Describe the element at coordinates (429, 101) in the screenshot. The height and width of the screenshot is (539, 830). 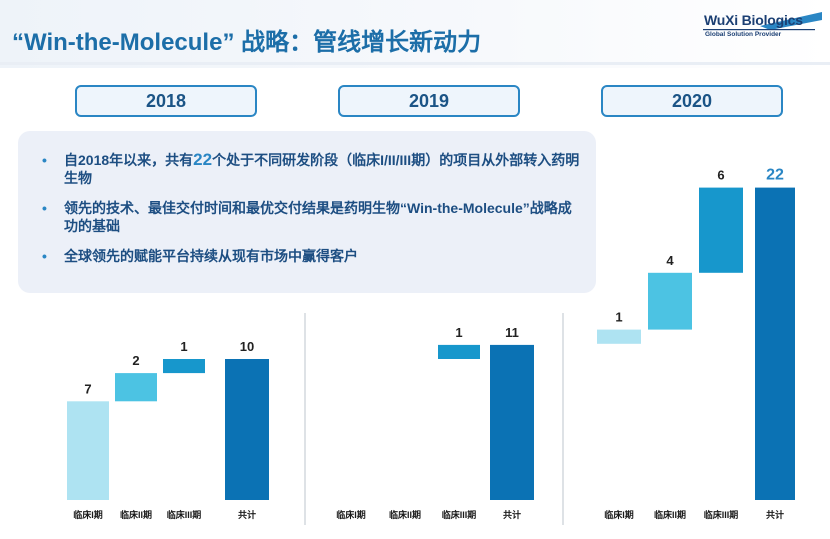
I see `year-box-2019: 2019` at that location.